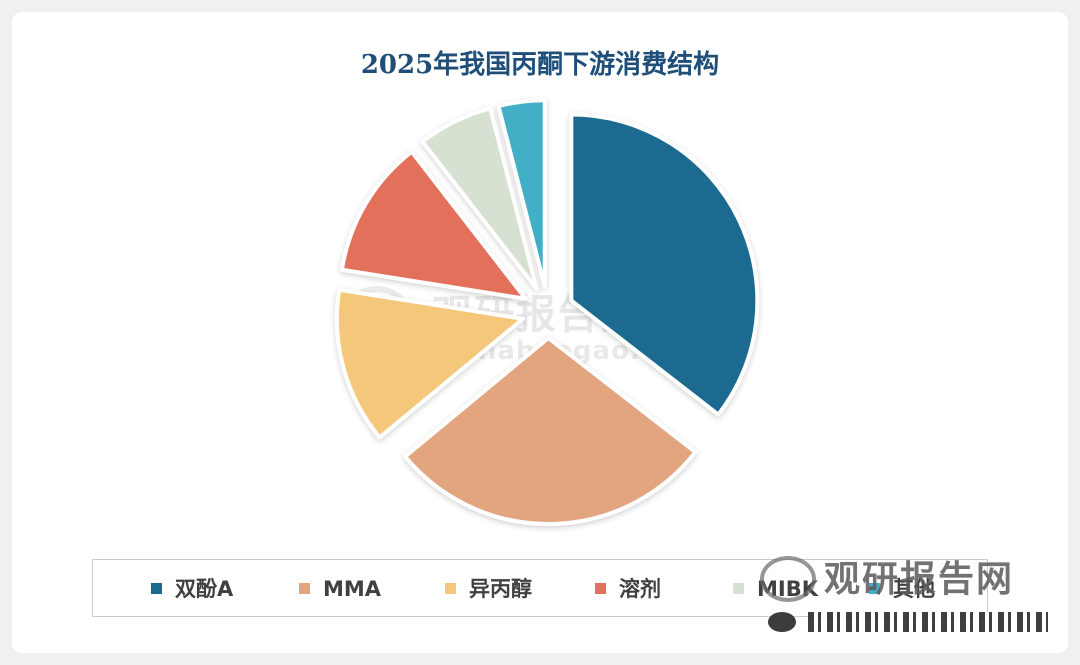  I want to click on legend-label: 其他, so click(914, 589).